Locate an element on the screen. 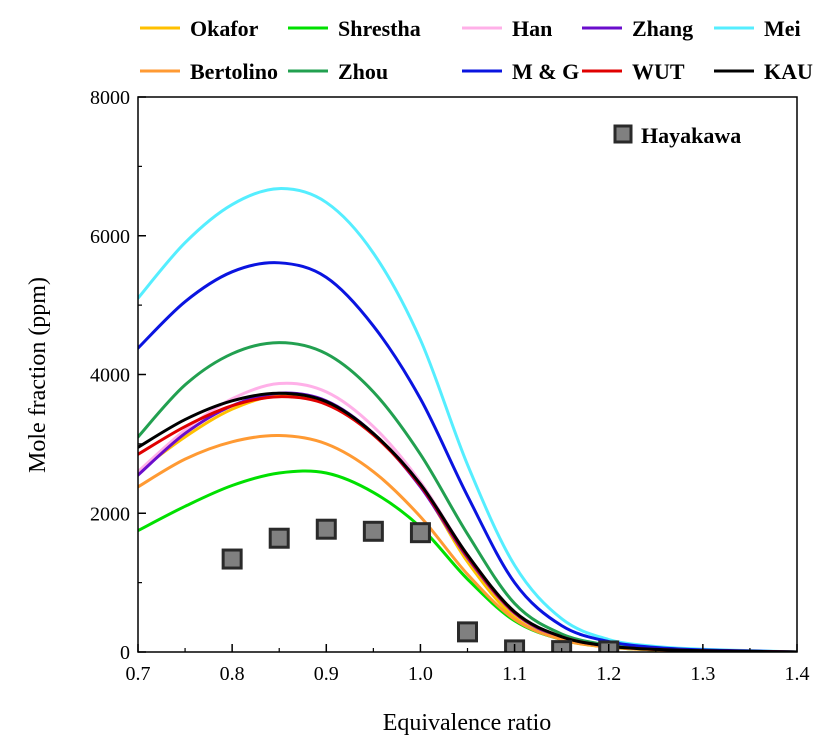 The width and height of the screenshot is (832, 753). legend-label: WUT is located at coordinates (658, 71).